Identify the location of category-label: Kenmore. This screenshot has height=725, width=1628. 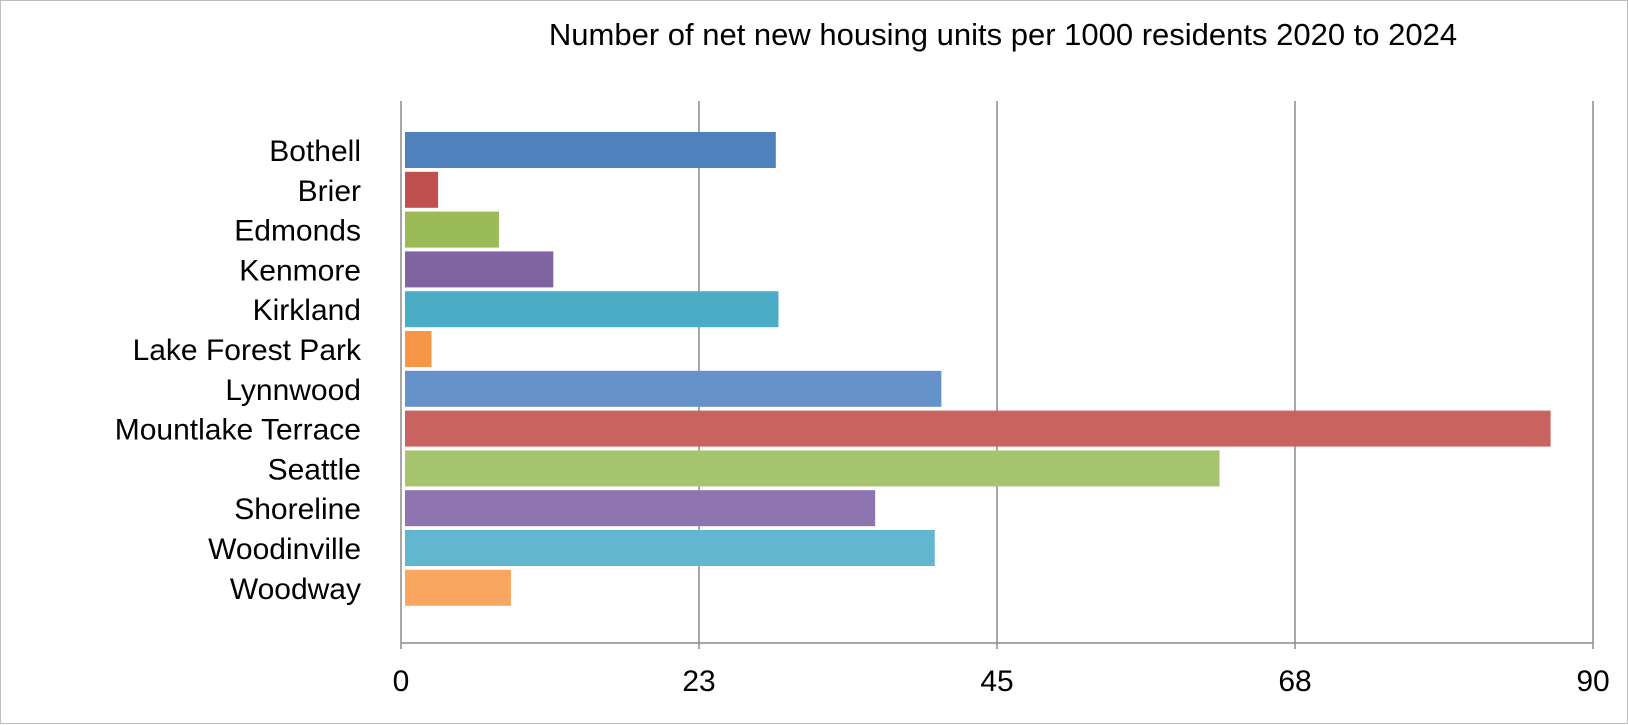
(300, 270).